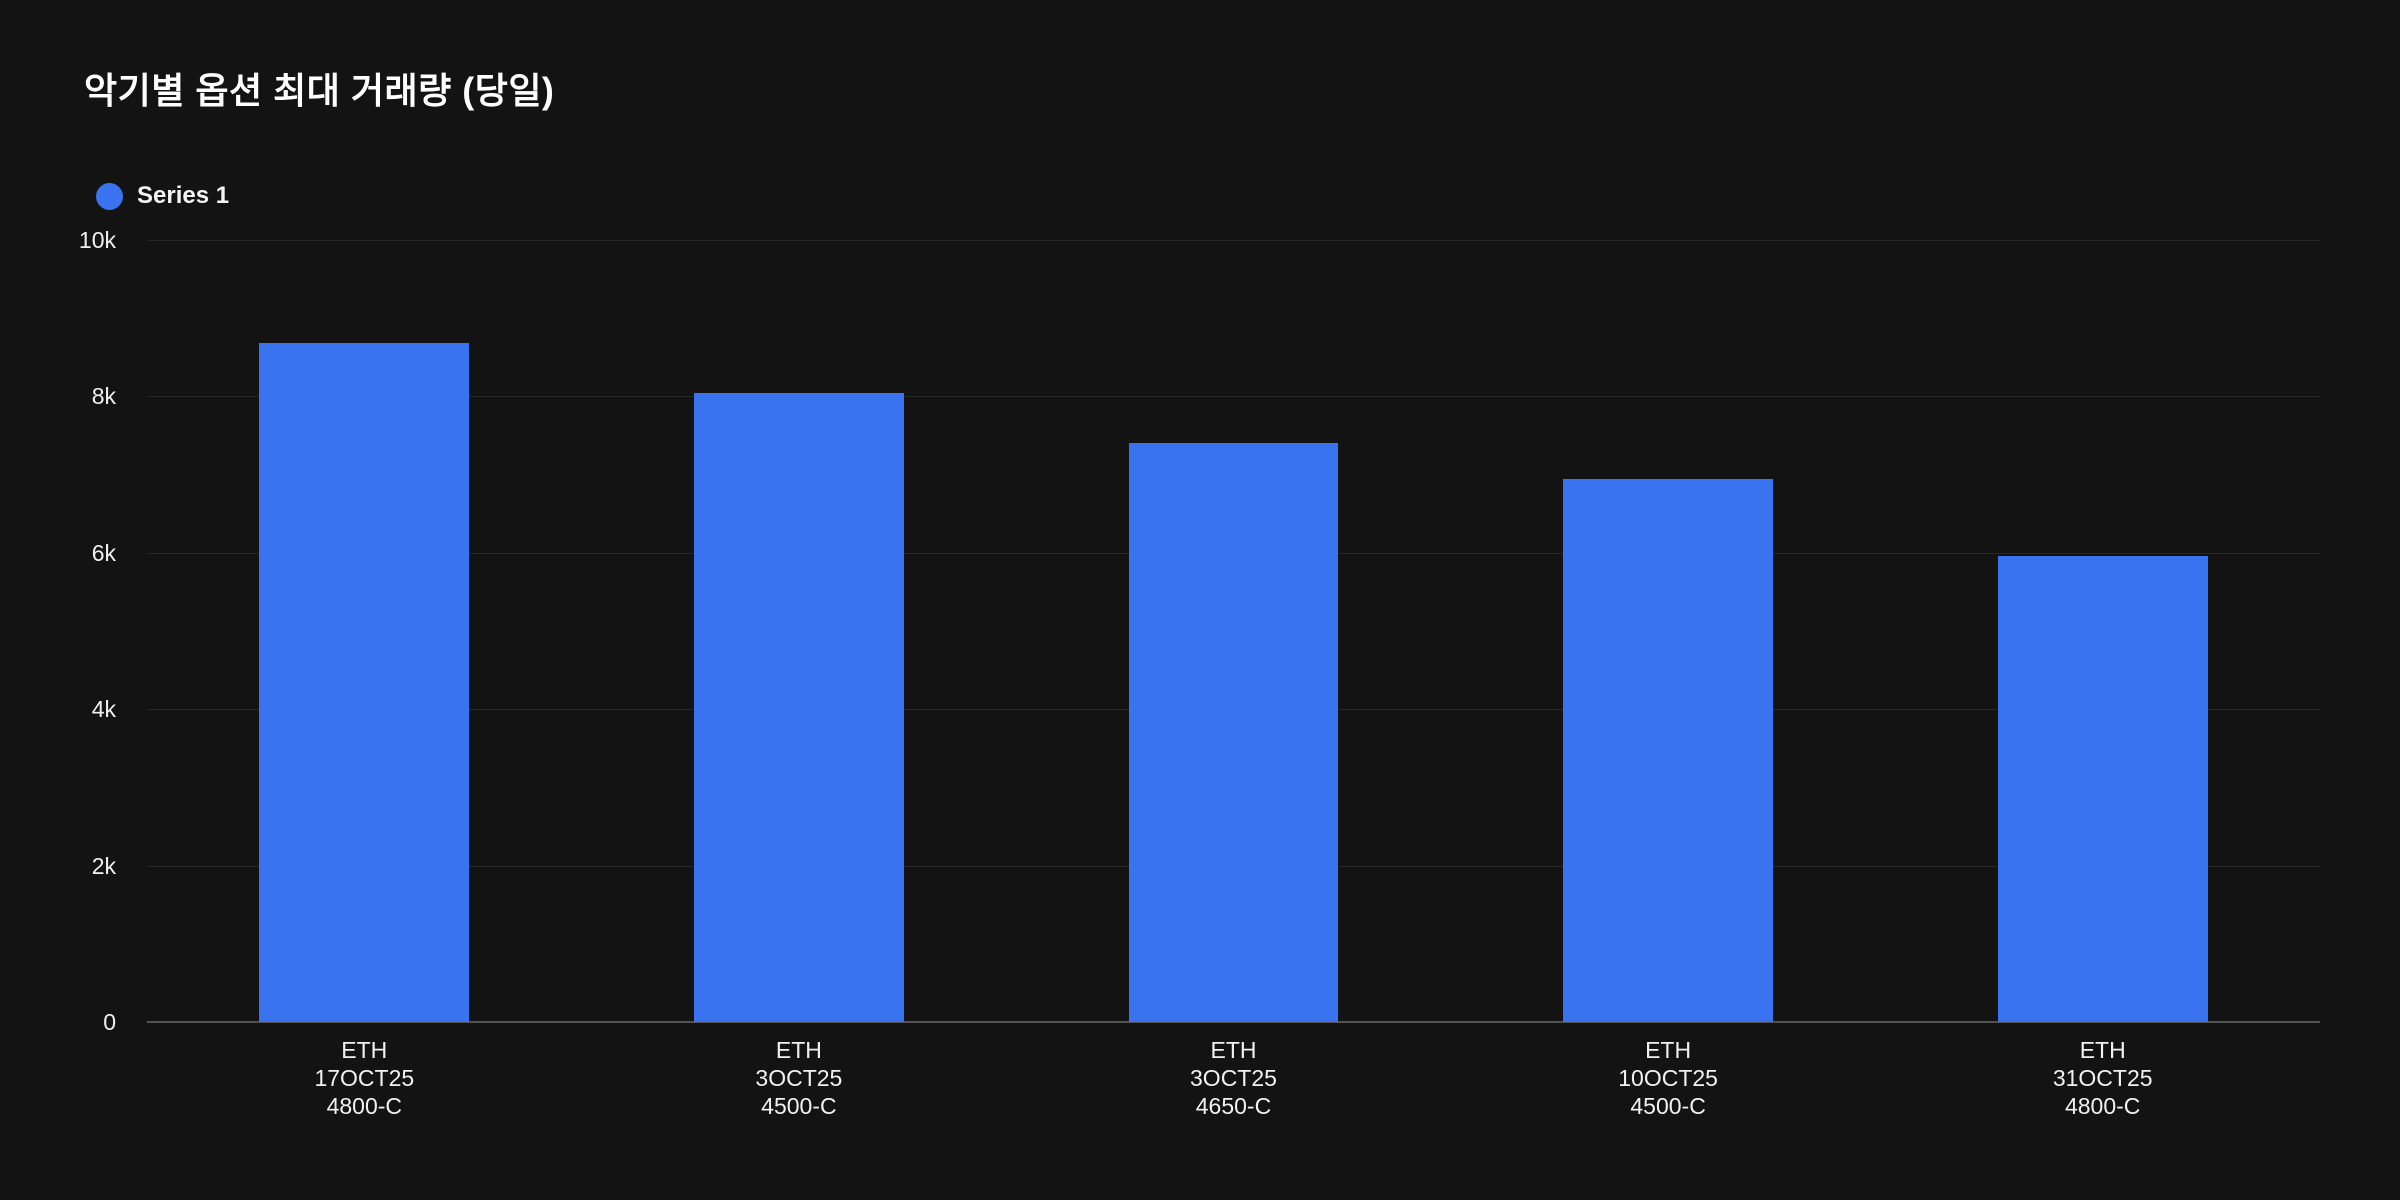 Image resolution: width=2400 pixels, height=1200 pixels. I want to click on x-axis-label: ETH 3OCT25 4650-C, so click(1233, 1078).